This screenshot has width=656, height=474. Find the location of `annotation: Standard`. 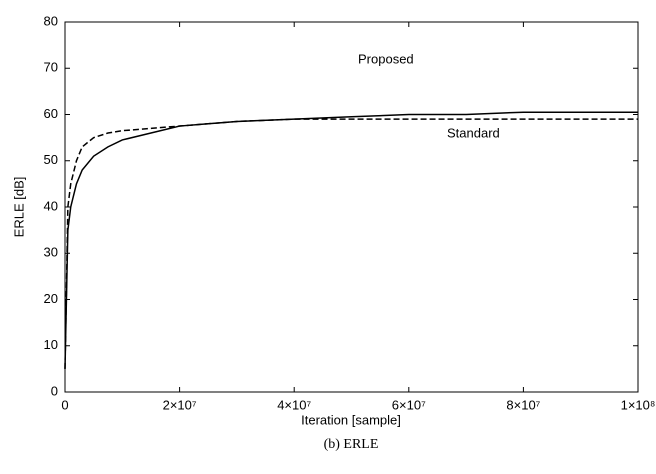

annotation: Standard is located at coordinates (473, 132).